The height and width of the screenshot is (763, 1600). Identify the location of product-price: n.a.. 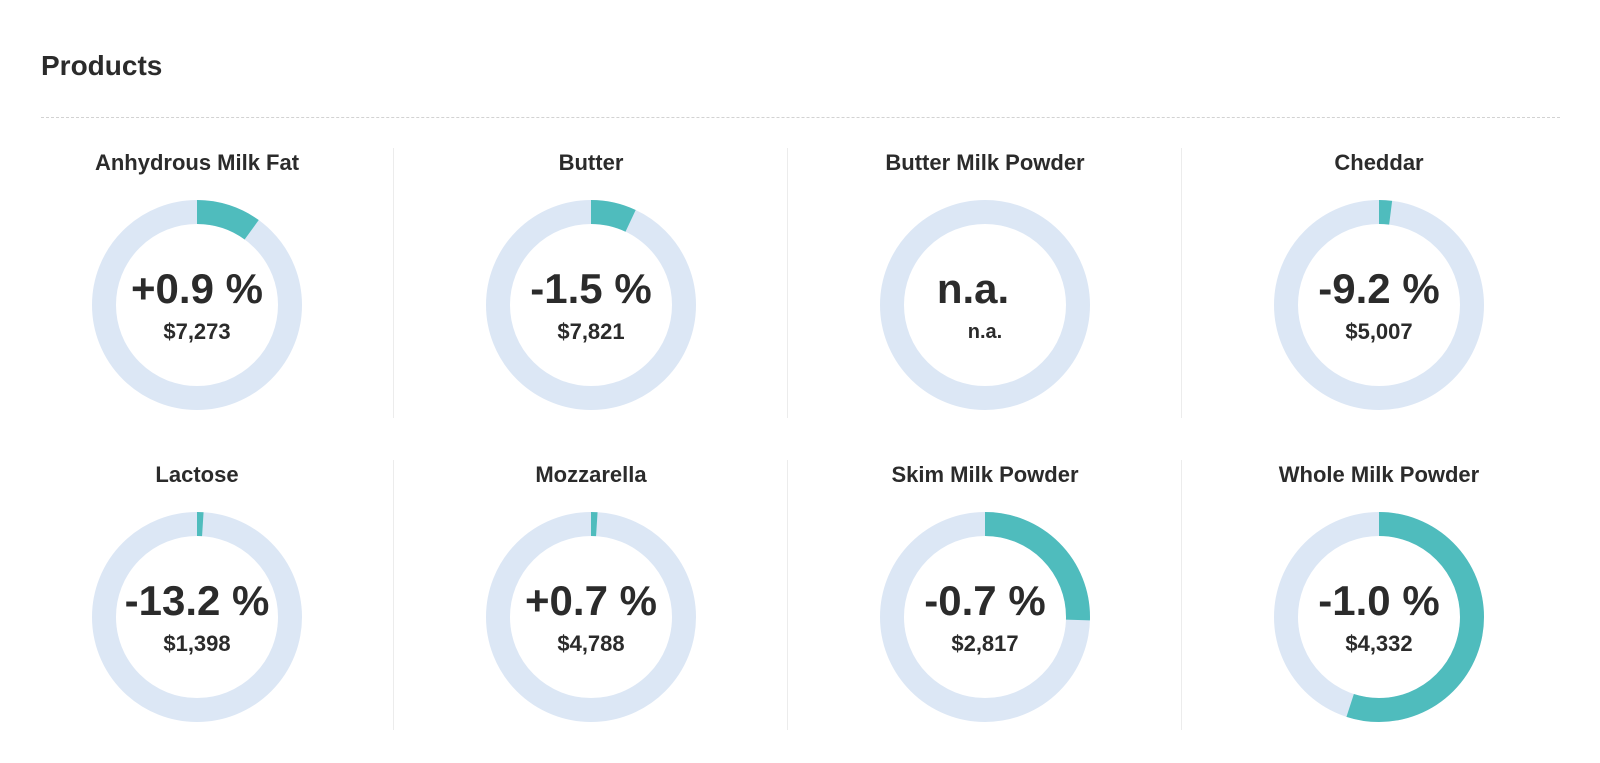
(985, 332).